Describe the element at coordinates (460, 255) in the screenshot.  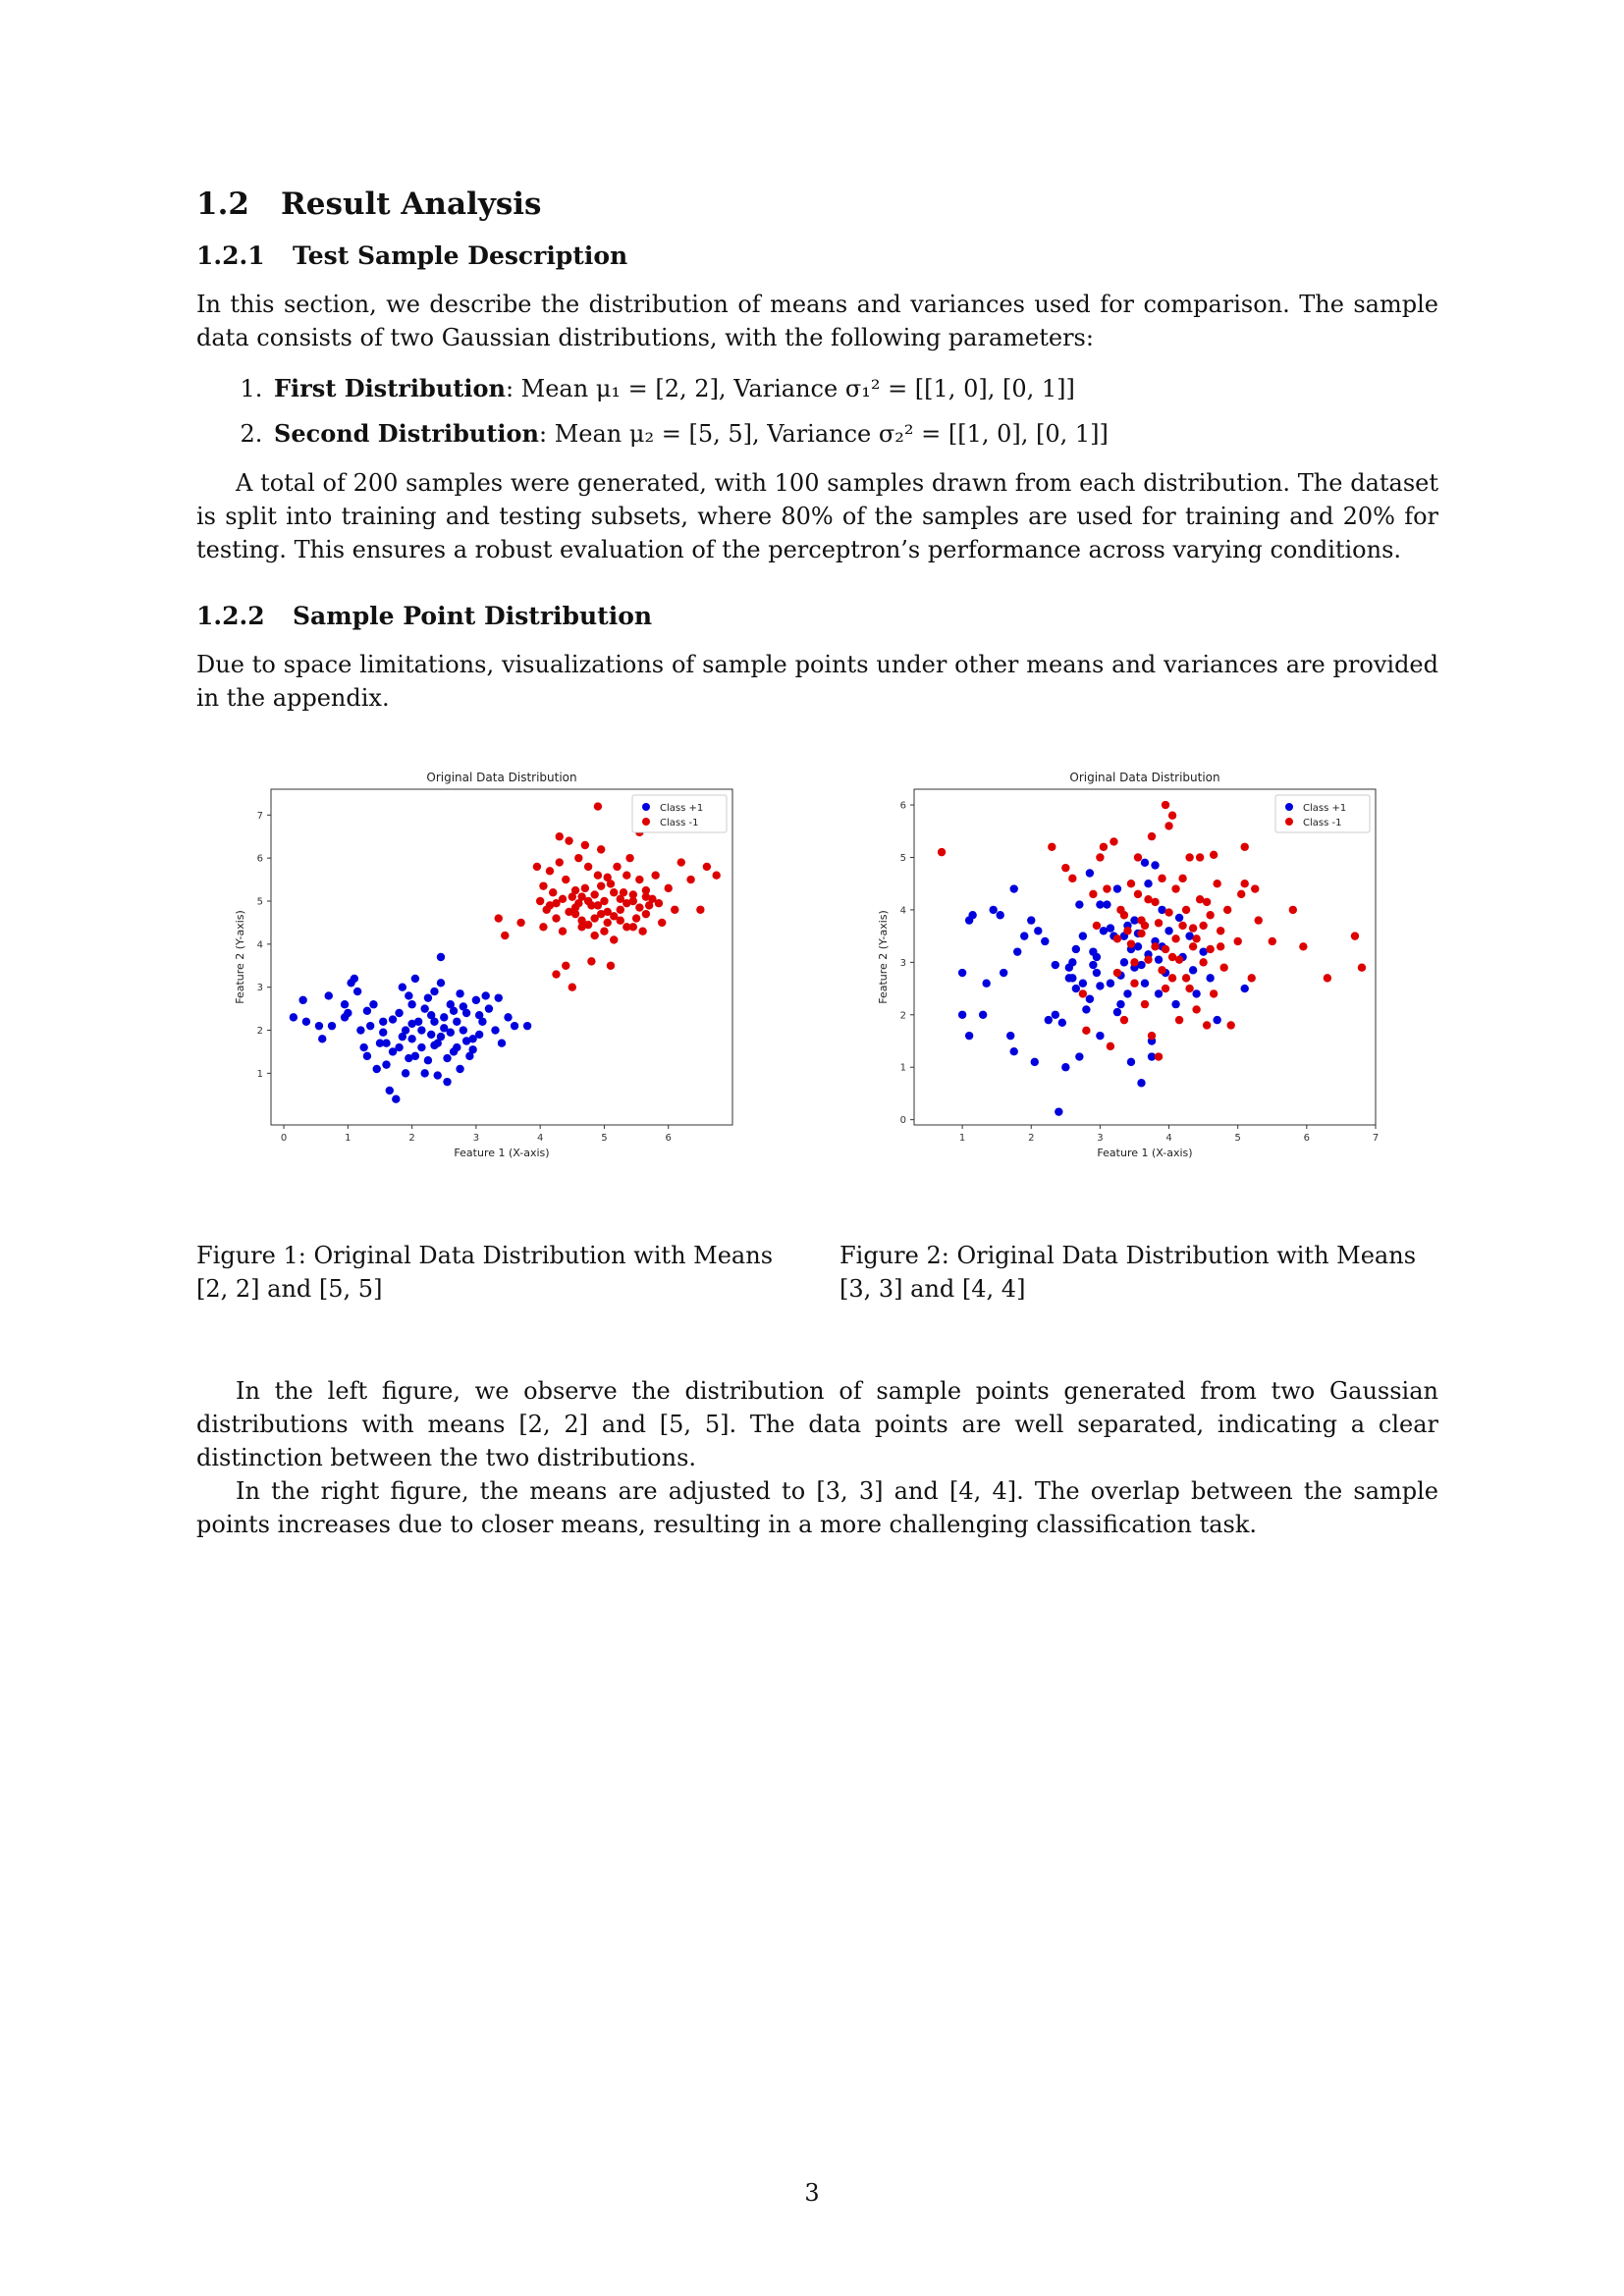
I see `subsection-title-1: Test Sample Description` at that location.